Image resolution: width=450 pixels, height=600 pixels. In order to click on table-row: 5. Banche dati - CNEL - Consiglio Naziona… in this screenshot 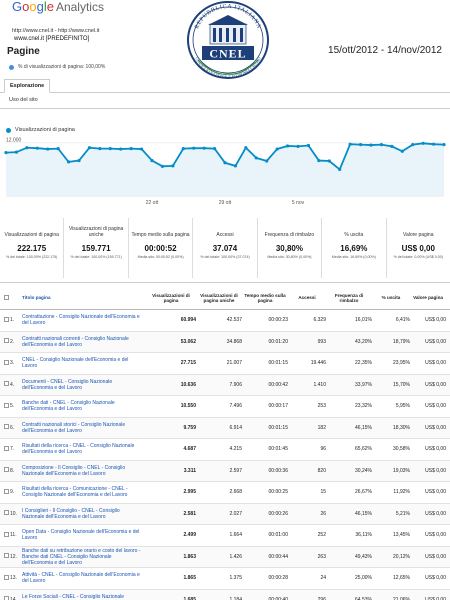, I will do `click(225, 407)`.